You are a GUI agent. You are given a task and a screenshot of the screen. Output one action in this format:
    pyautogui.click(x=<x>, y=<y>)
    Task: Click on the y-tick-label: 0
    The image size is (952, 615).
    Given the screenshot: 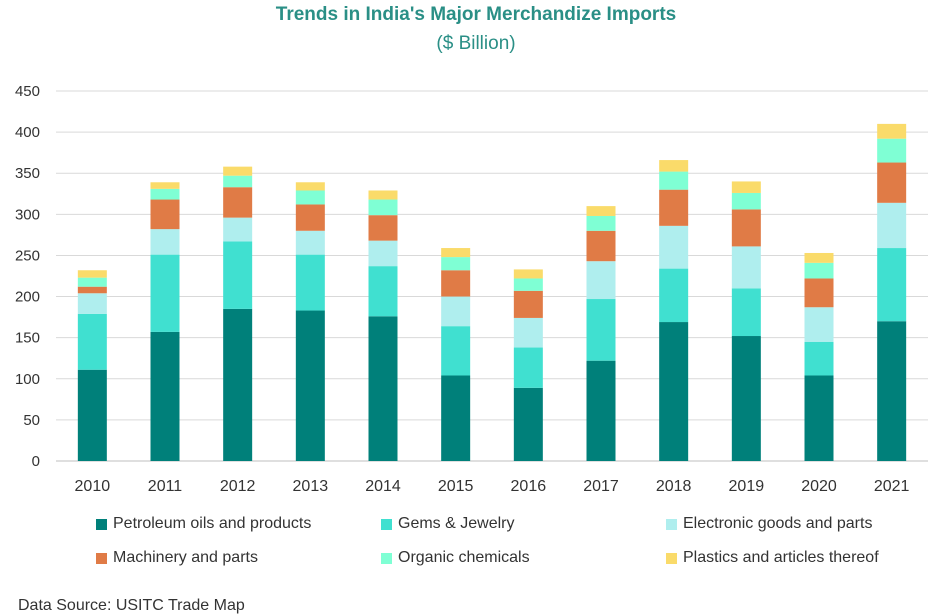 What is the action you would take?
    pyautogui.click(x=36, y=461)
    